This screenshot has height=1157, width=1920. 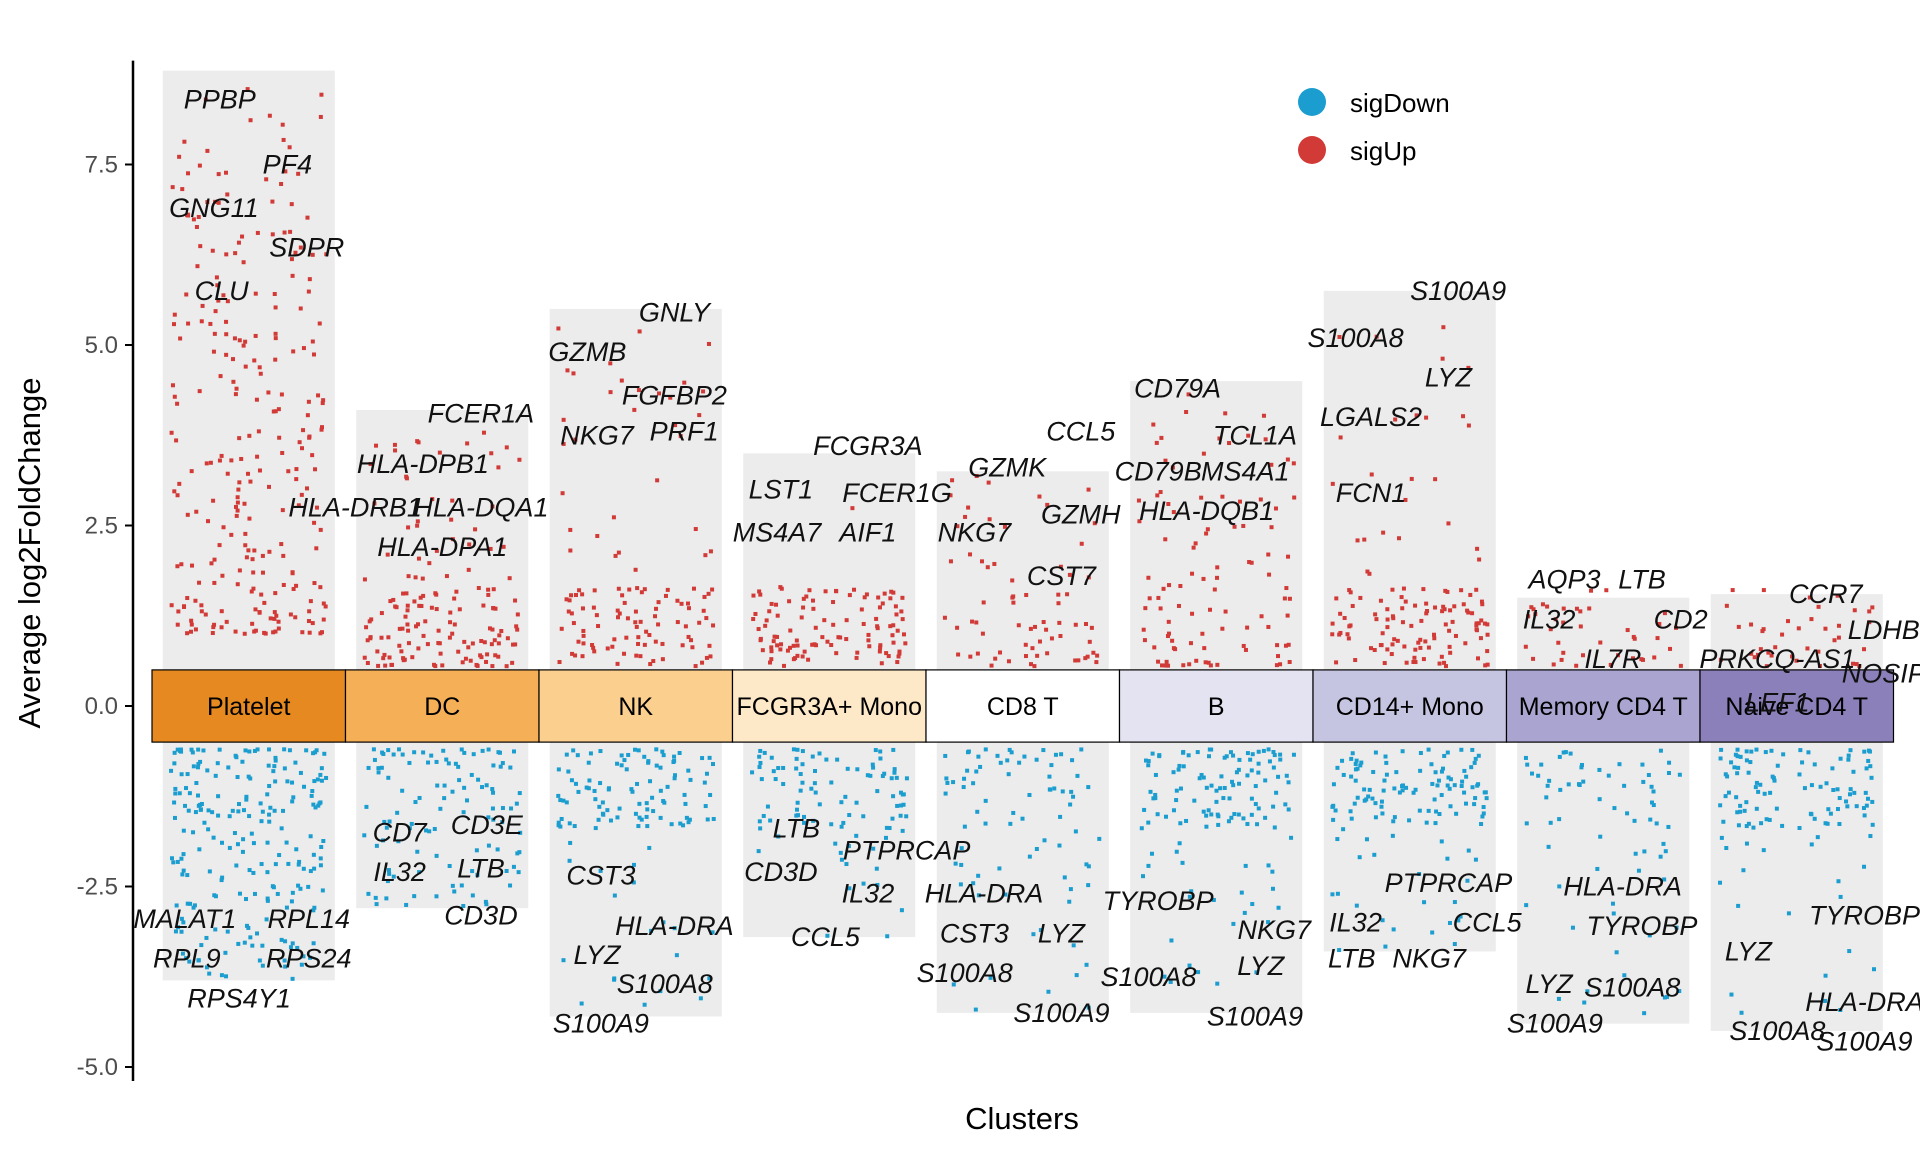 What do you see at coordinates (1550, 984) in the screenshot?
I see `gene-label-memory-cd4-t-lyz: LYZ` at bounding box center [1550, 984].